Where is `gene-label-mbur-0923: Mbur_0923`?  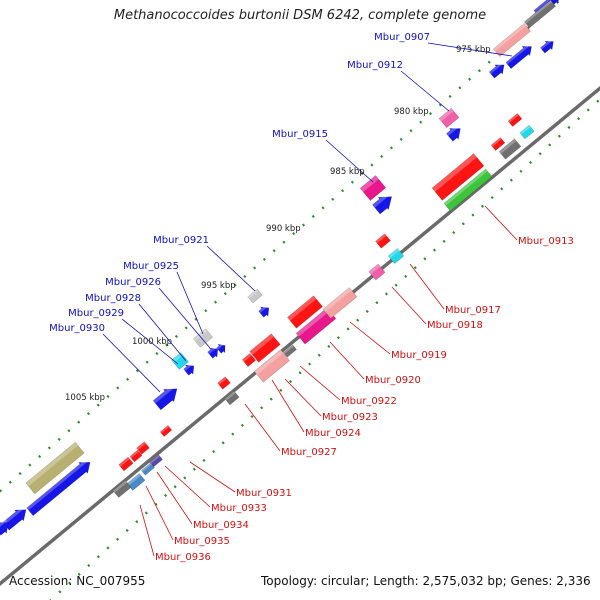
gene-label-mbur-0923: Mbur_0923 is located at coordinates (350, 417).